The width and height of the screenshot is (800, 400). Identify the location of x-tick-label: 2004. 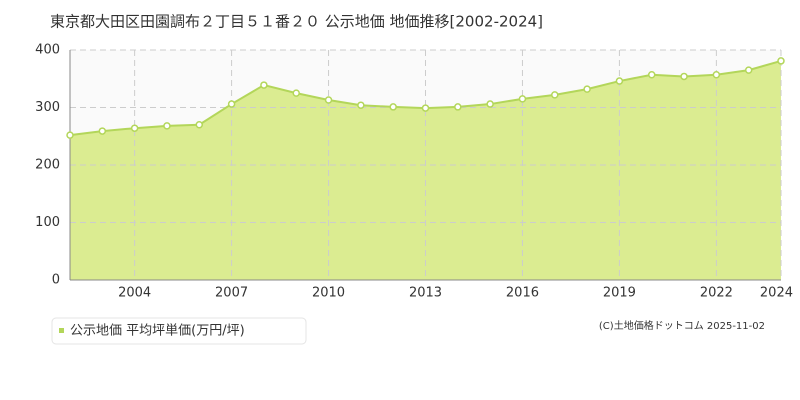
(134, 293).